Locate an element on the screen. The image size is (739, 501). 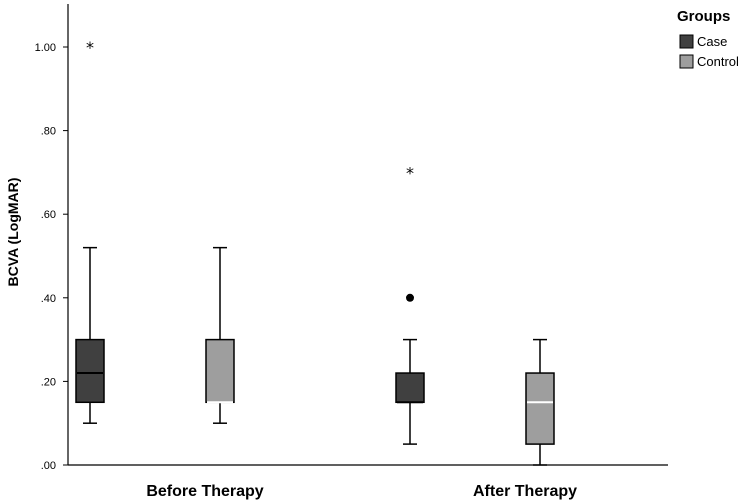
y-tick-label: .80 is located at coordinates (48, 132).